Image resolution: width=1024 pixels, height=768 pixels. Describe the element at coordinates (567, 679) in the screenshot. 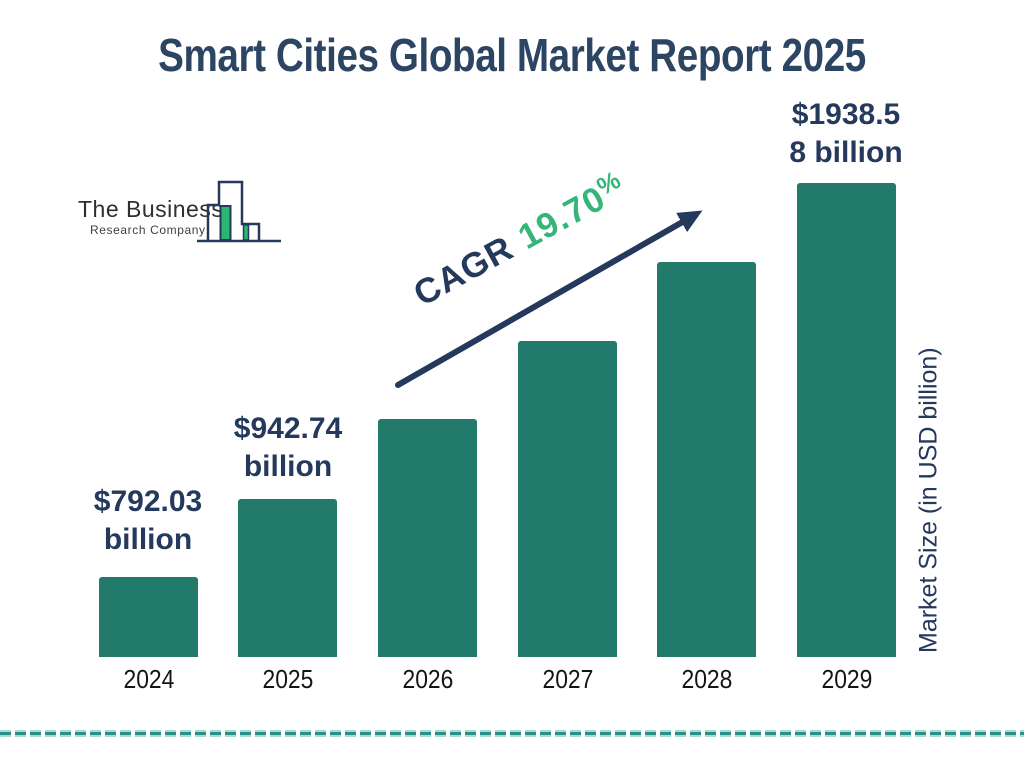

I see `x-tick-2027: 2027` at that location.